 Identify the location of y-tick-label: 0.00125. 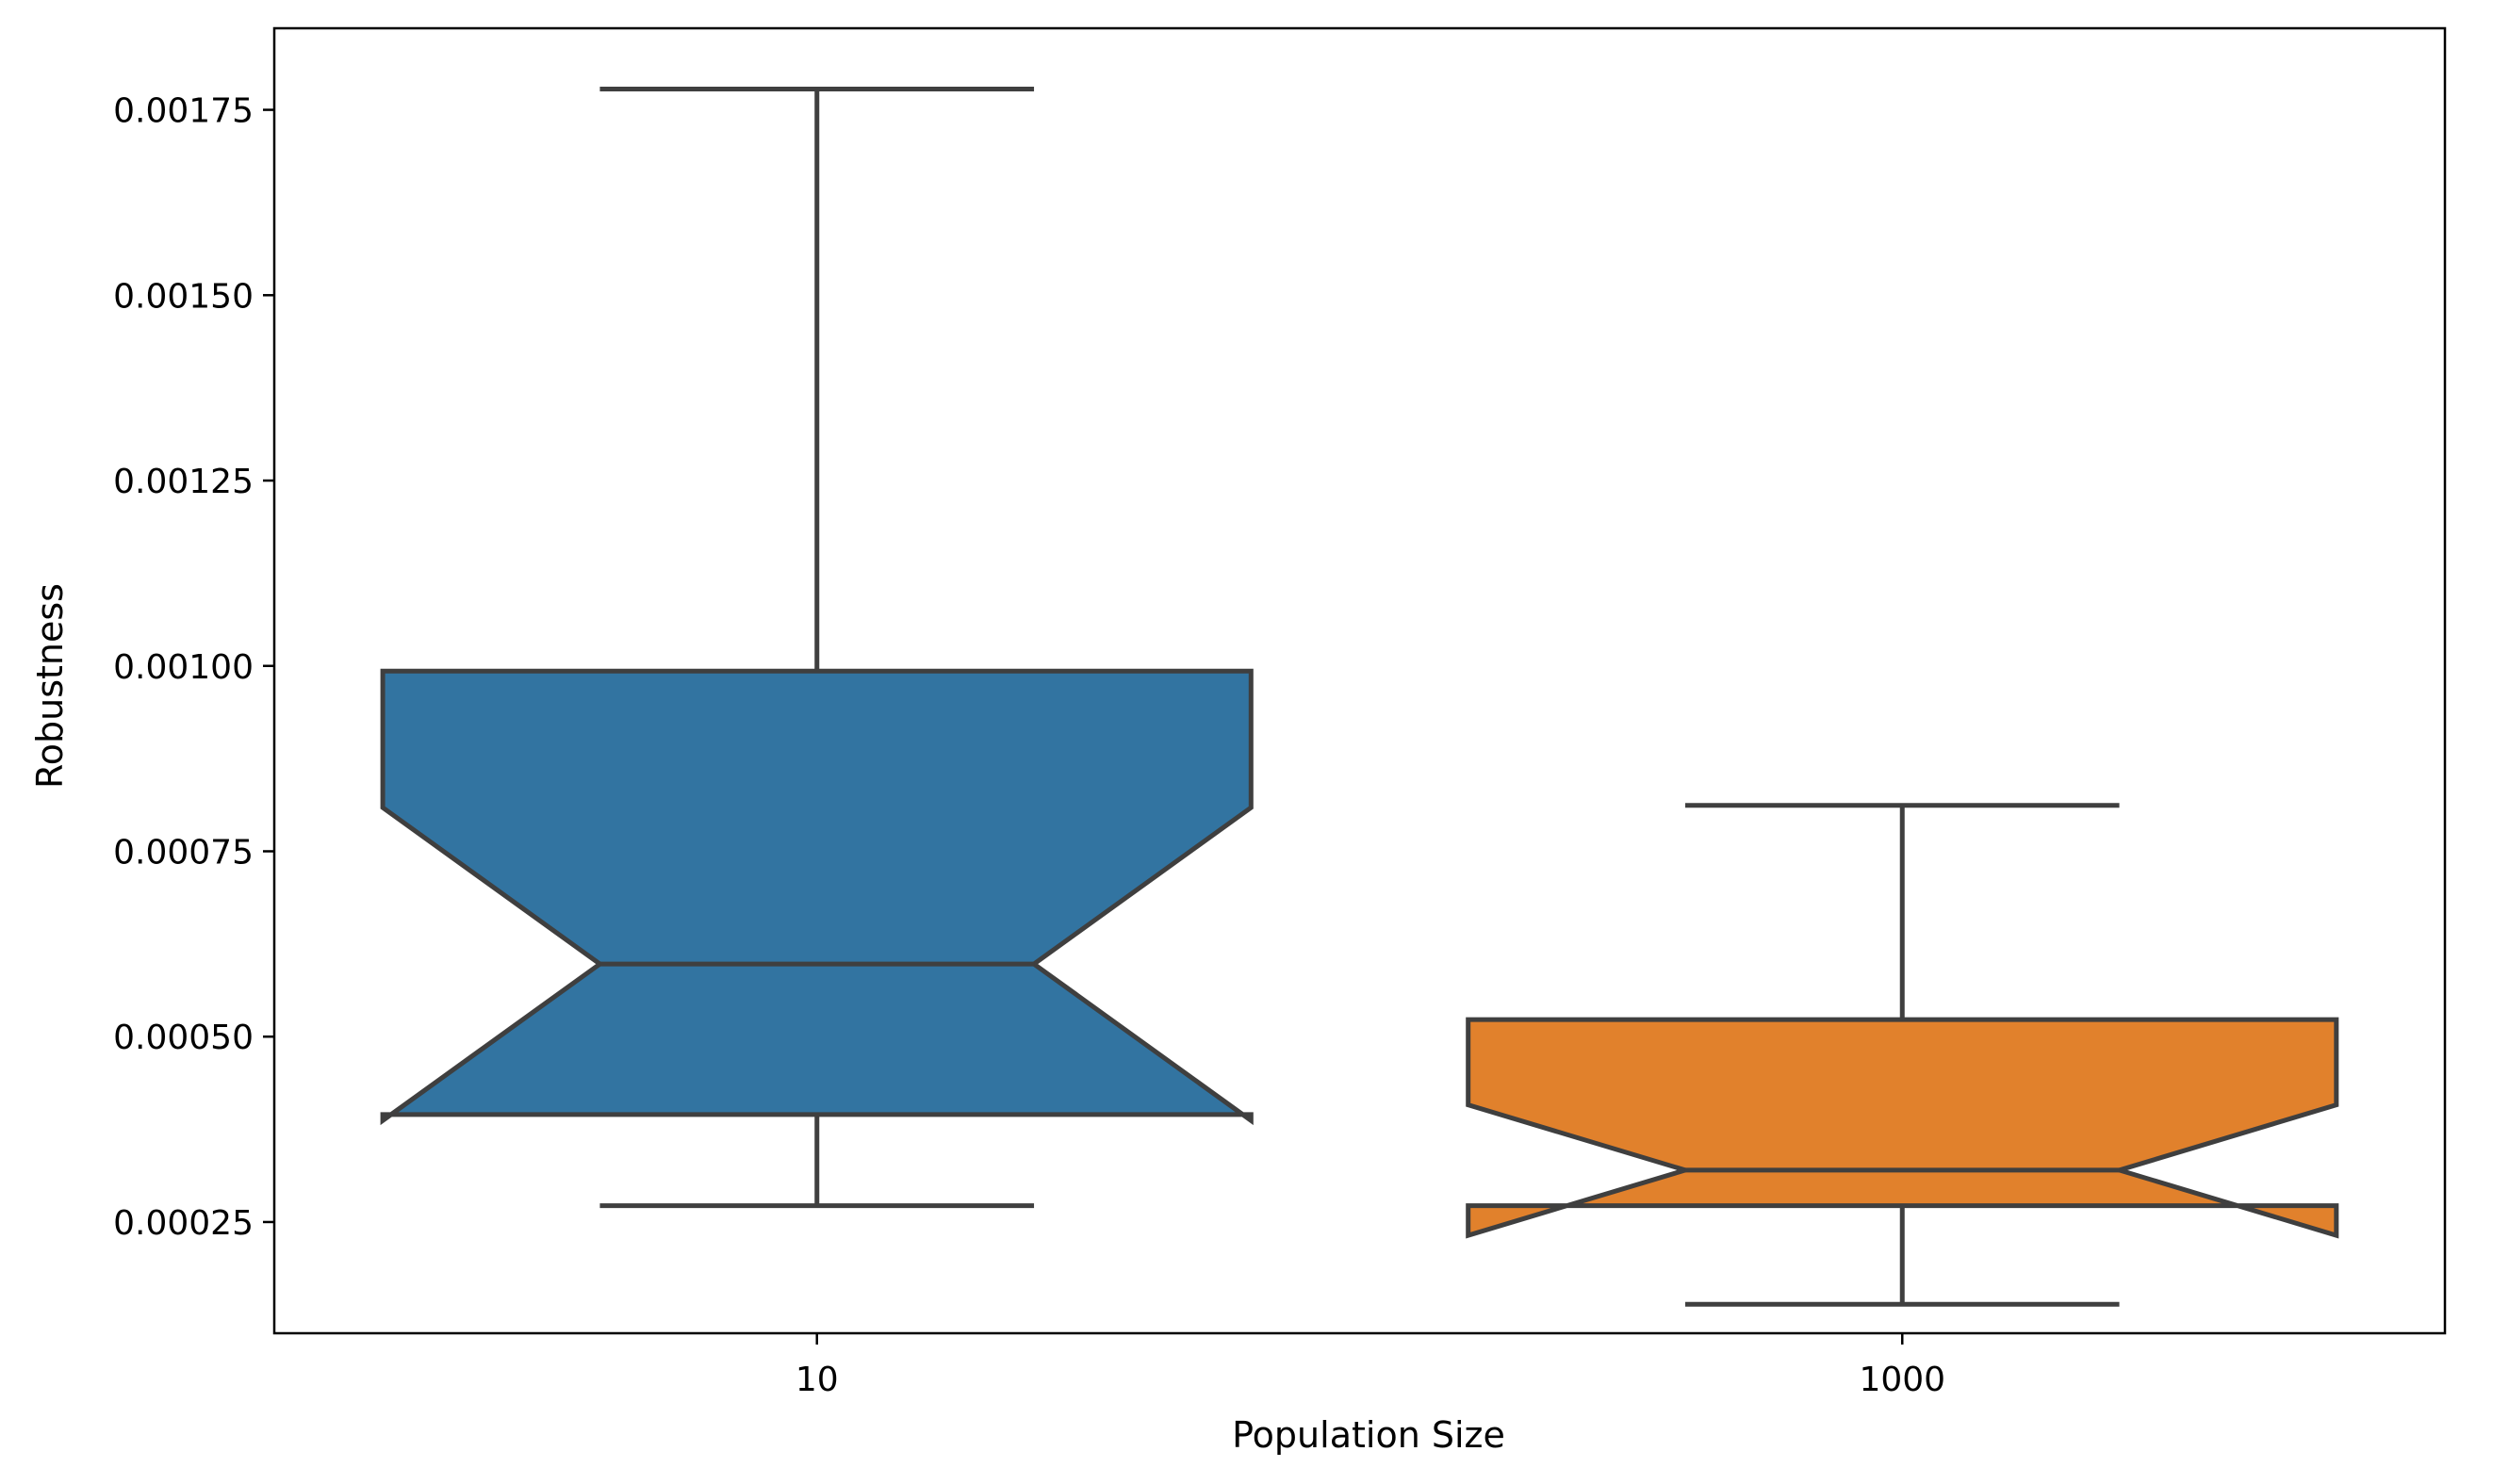
(184, 482).